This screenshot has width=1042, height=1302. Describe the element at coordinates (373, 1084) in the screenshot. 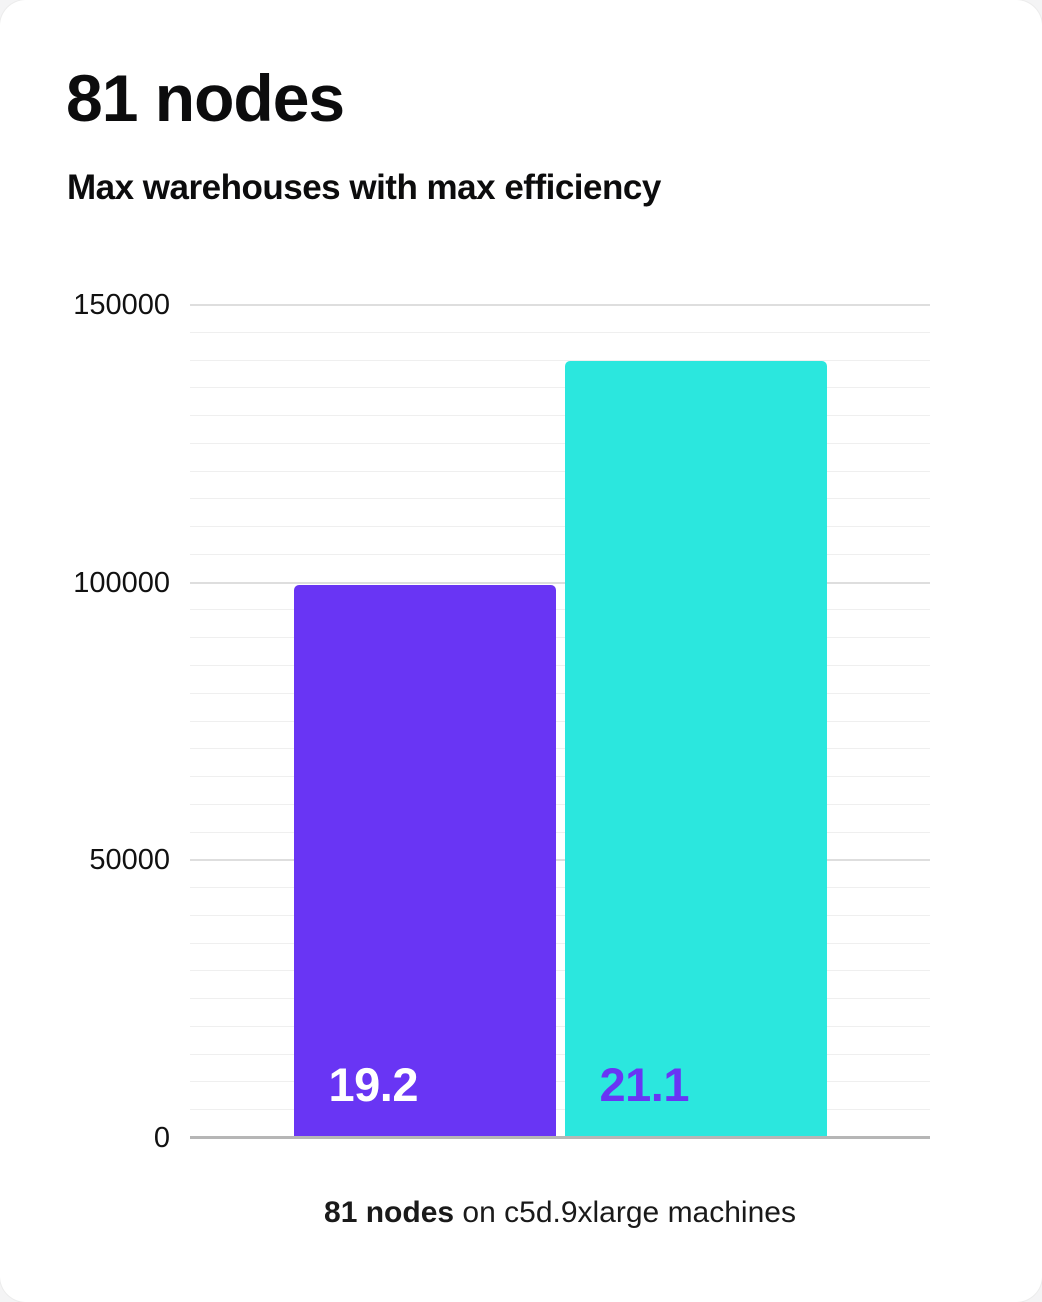

I see `bar-value-label: 19.2` at that location.